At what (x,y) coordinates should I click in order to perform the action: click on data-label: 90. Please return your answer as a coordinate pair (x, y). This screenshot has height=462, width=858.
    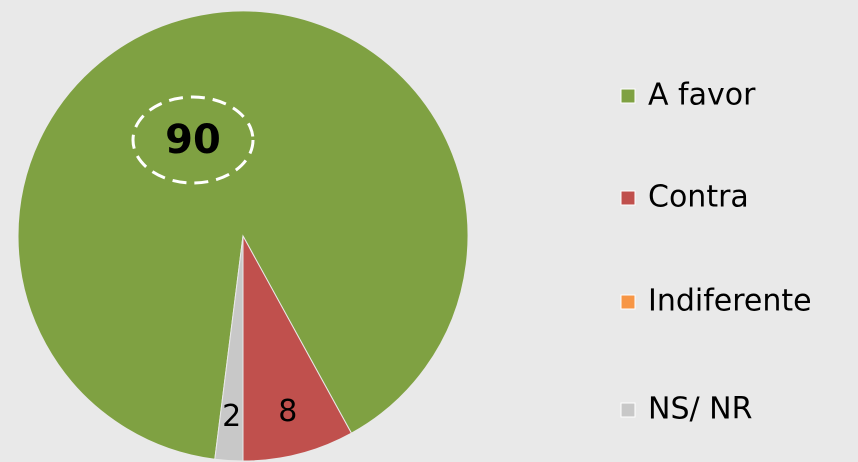
    Looking at the image, I should click on (193, 140).